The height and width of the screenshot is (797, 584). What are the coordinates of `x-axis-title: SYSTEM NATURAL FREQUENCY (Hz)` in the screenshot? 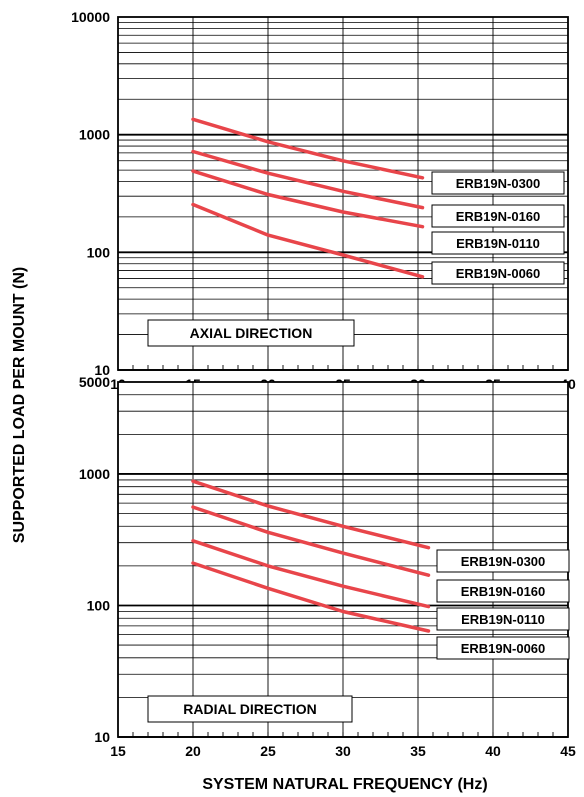 It's located at (344, 784).